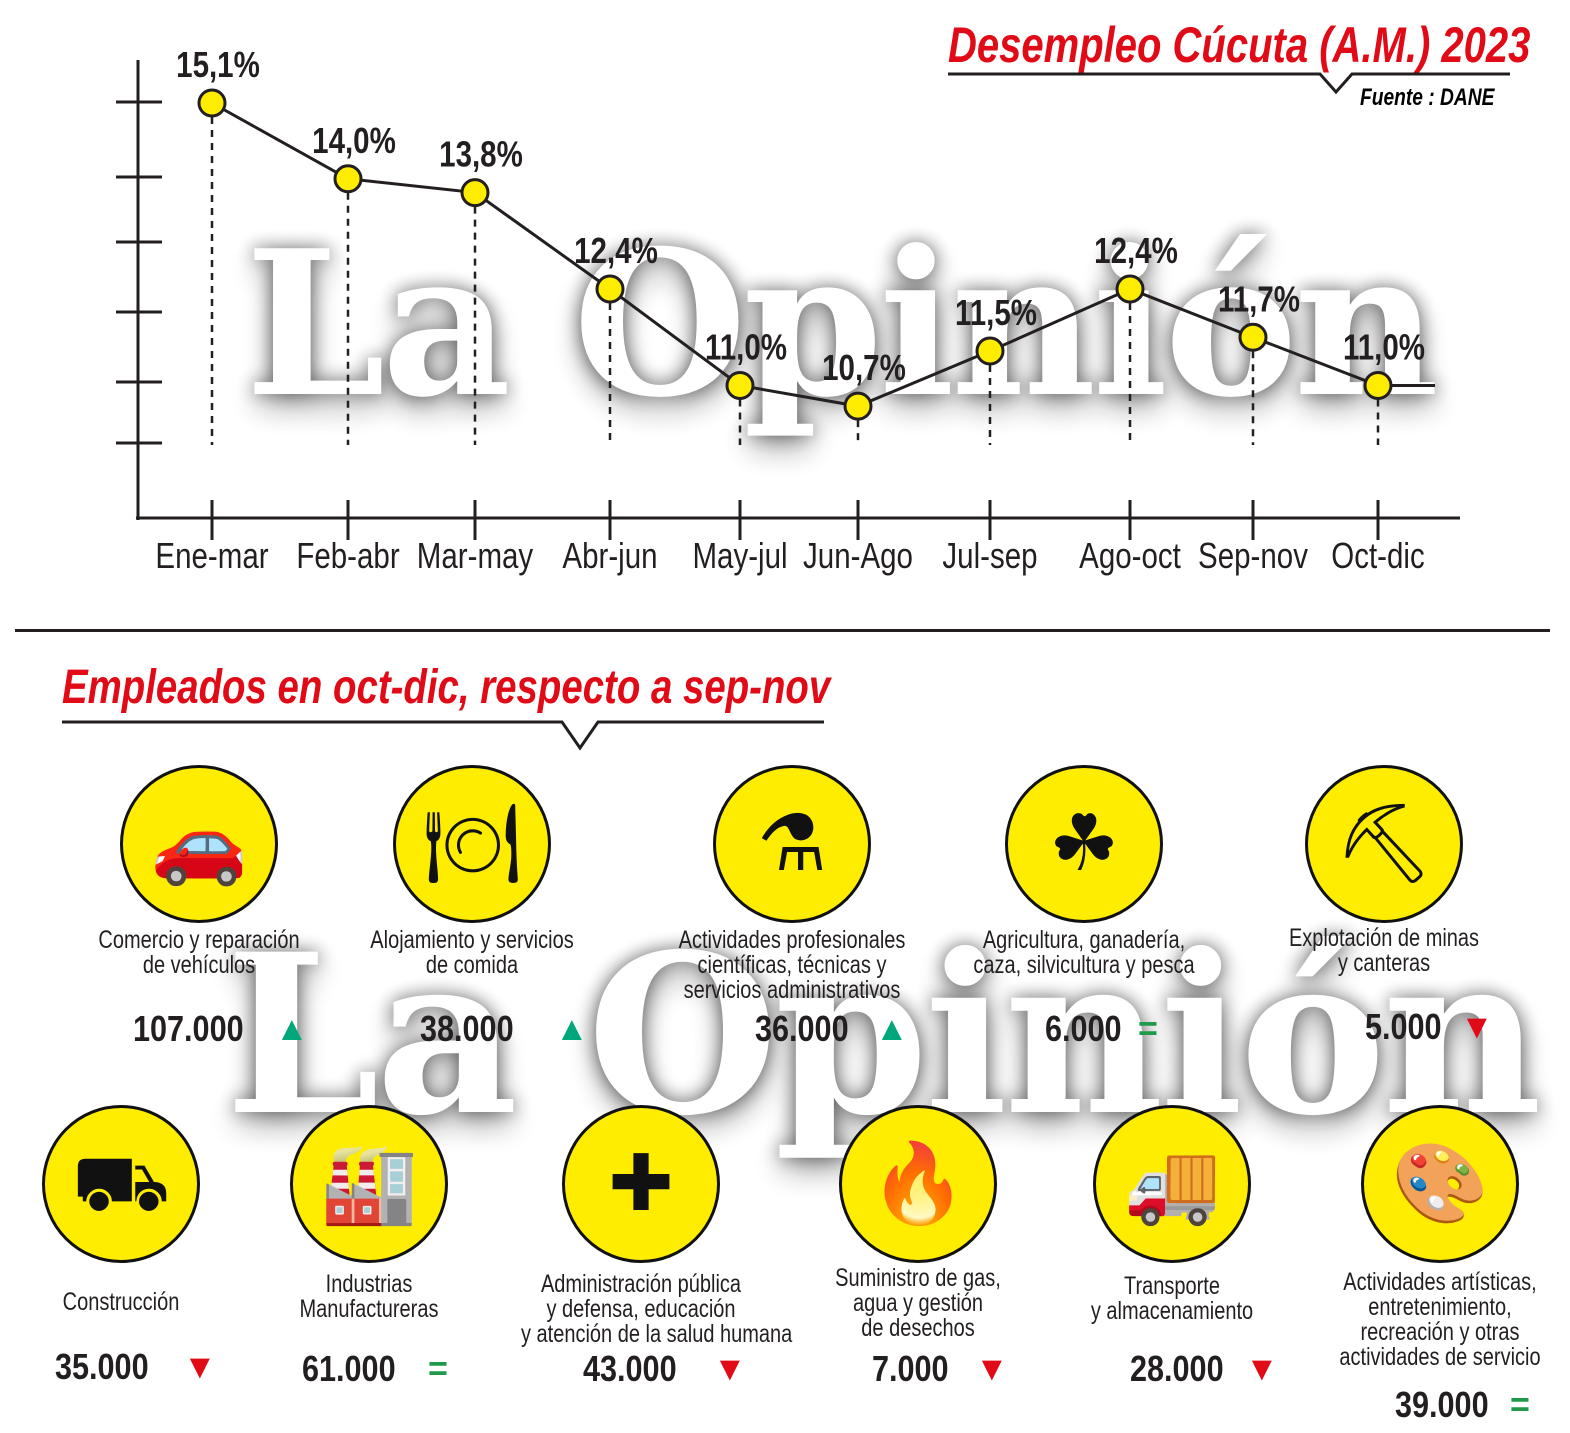 The height and width of the screenshot is (1433, 1570). What do you see at coordinates (657, 1334) in the screenshot?
I see `sector-label-line: y atención de la salud humana` at bounding box center [657, 1334].